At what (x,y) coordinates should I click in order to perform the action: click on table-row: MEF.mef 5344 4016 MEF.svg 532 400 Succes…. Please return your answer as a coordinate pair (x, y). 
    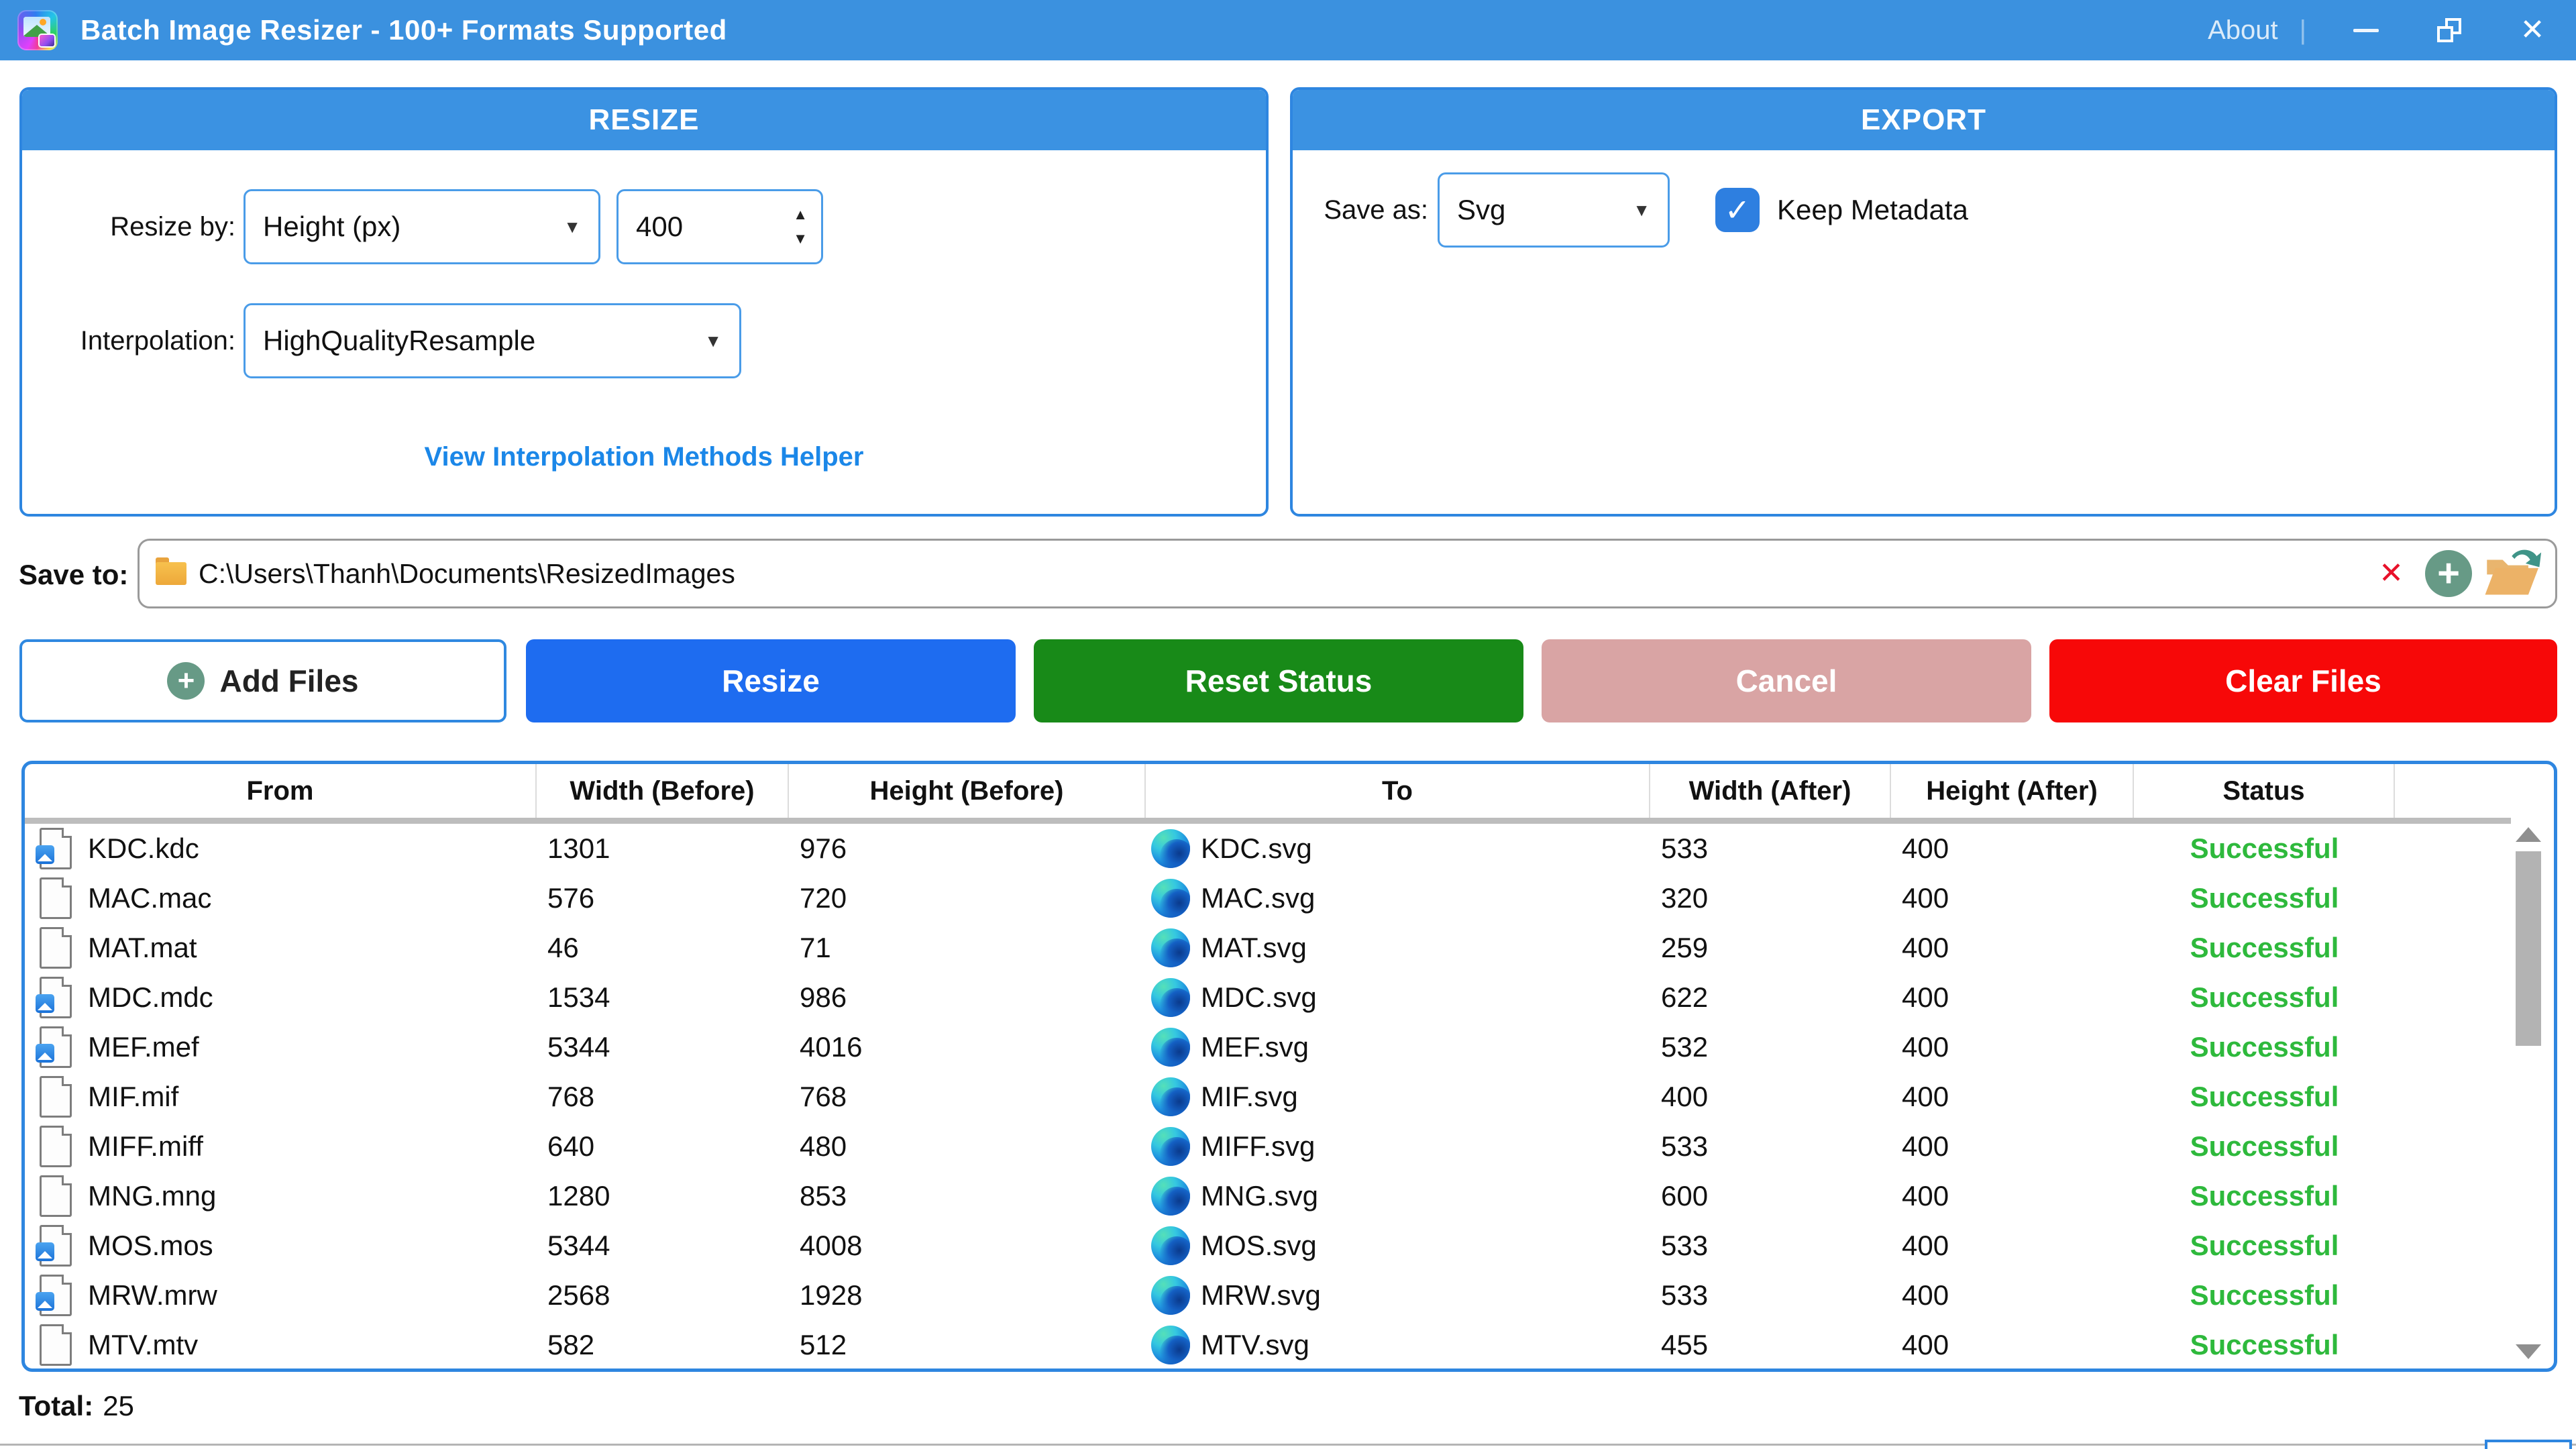
    Looking at the image, I should click on (1289, 1047).